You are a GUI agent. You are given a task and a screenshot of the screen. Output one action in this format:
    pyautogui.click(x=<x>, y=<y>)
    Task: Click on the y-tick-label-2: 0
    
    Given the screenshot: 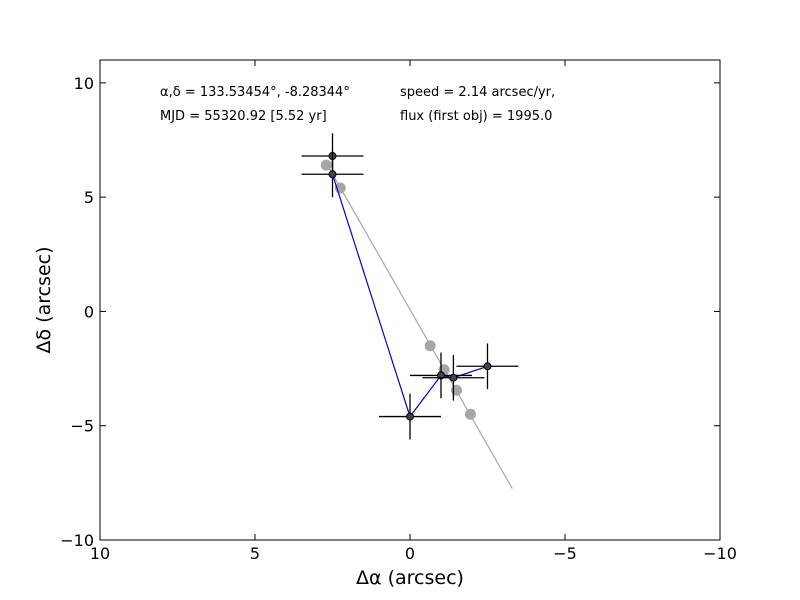 What is the action you would take?
    pyautogui.click(x=89, y=311)
    